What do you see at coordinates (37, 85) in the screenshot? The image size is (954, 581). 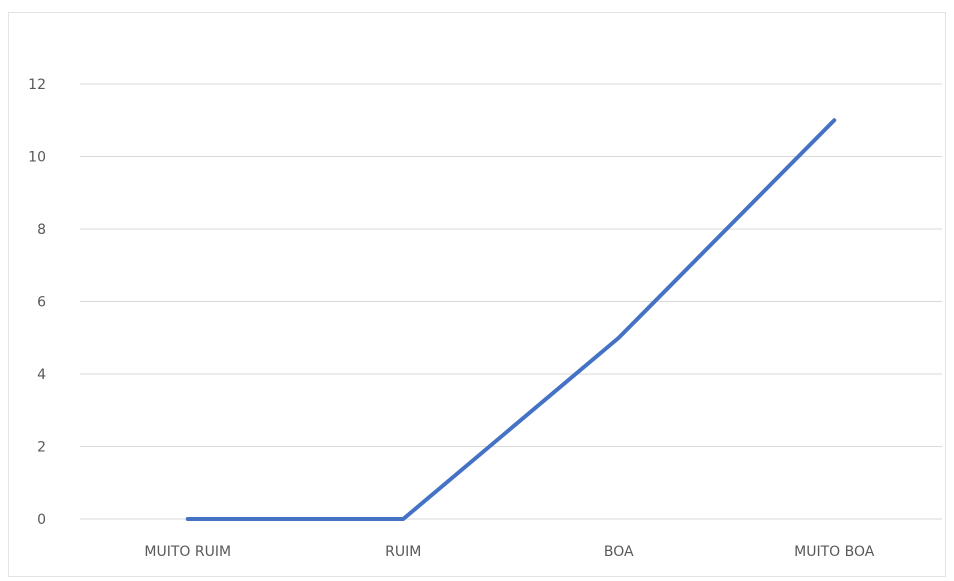 I see `y-tick-label: 12` at bounding box center [37, 85].